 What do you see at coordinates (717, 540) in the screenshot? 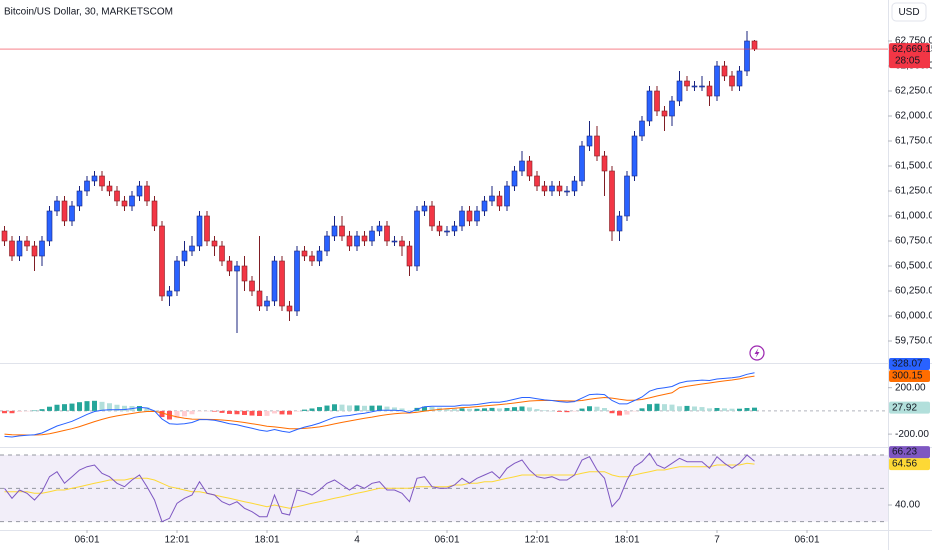
I see `x-tick-label: 7` at bounding box center [717, 540].